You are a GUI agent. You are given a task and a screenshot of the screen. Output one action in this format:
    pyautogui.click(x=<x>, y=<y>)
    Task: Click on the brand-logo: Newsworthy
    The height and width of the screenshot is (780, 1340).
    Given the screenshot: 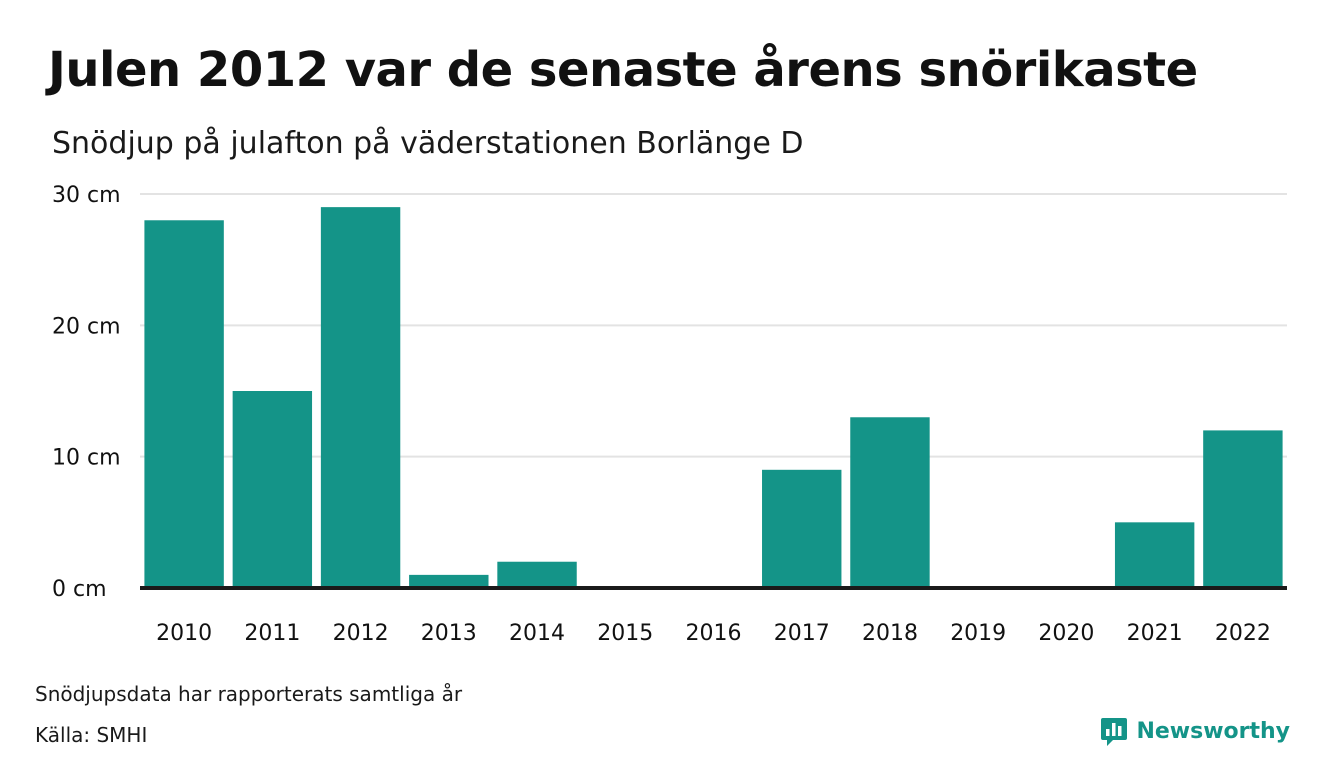 What is the action you would take?
    pyautogui.click(x=1195, y=732)
    